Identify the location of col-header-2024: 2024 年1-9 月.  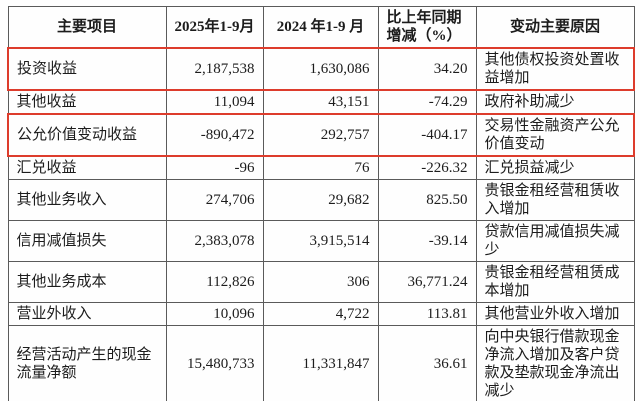
(320, 27).